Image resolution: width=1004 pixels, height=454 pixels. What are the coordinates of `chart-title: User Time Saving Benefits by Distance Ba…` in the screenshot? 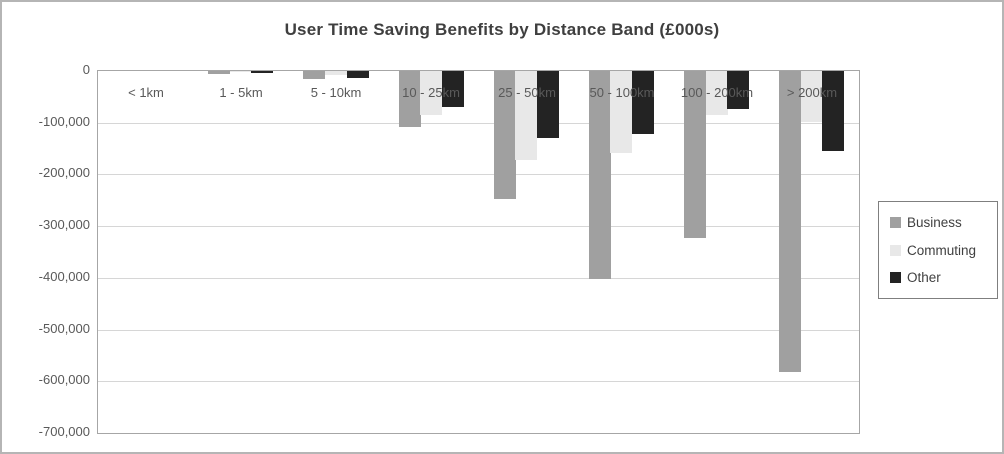 It's located at (502, 29).